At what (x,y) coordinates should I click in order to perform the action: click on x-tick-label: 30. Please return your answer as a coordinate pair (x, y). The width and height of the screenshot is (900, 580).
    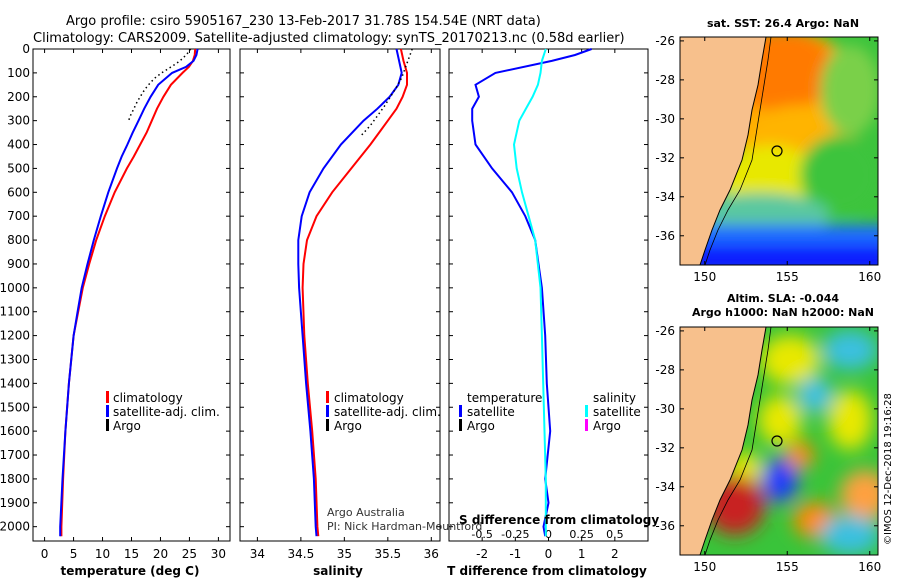
    Looking at the image, I should click on (218, 554).